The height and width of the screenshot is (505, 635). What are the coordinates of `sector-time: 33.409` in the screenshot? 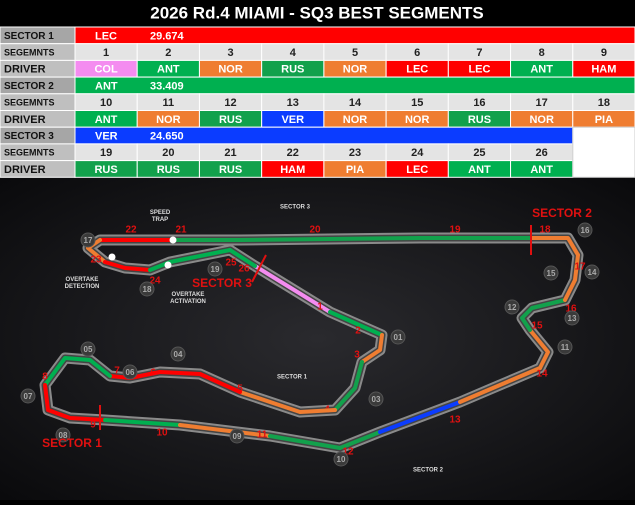 It's located at (167, 86).